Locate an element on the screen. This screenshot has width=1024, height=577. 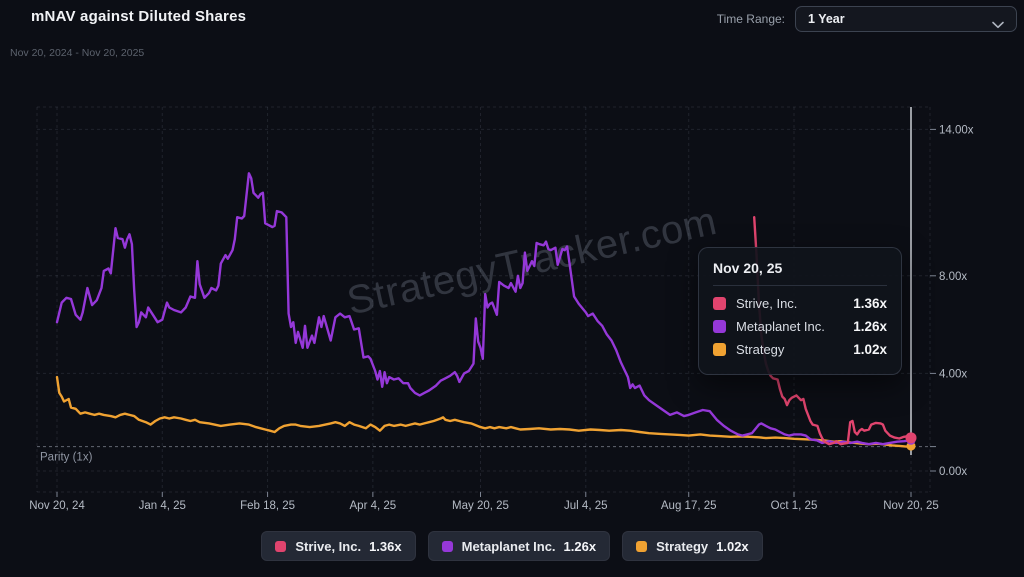
page-title: mNAV against Diluted Shares is located at coordinates (139, 16).